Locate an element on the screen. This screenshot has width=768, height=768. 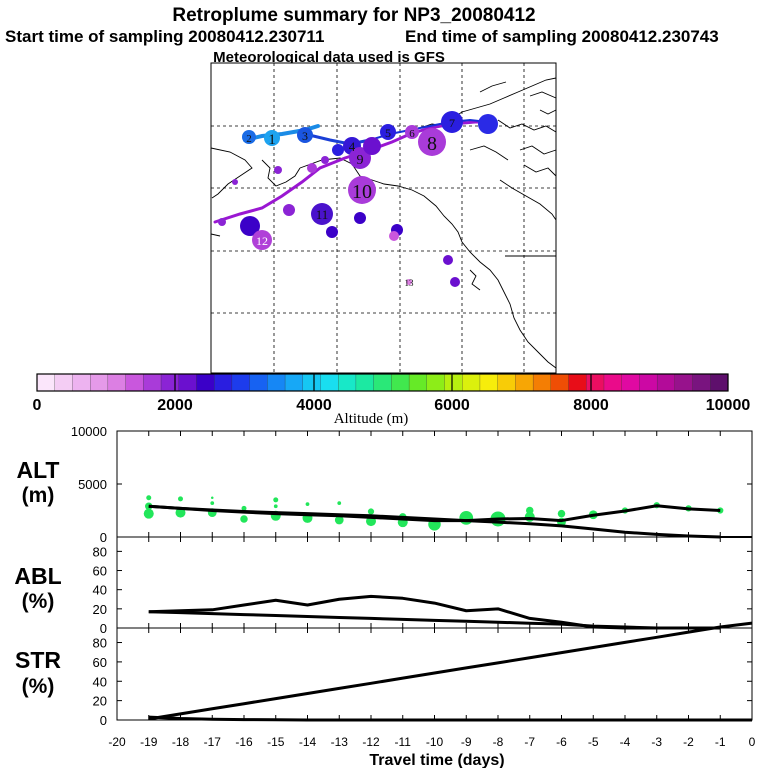
alt-unit-label: (m) is located at coordinates (38, 495).